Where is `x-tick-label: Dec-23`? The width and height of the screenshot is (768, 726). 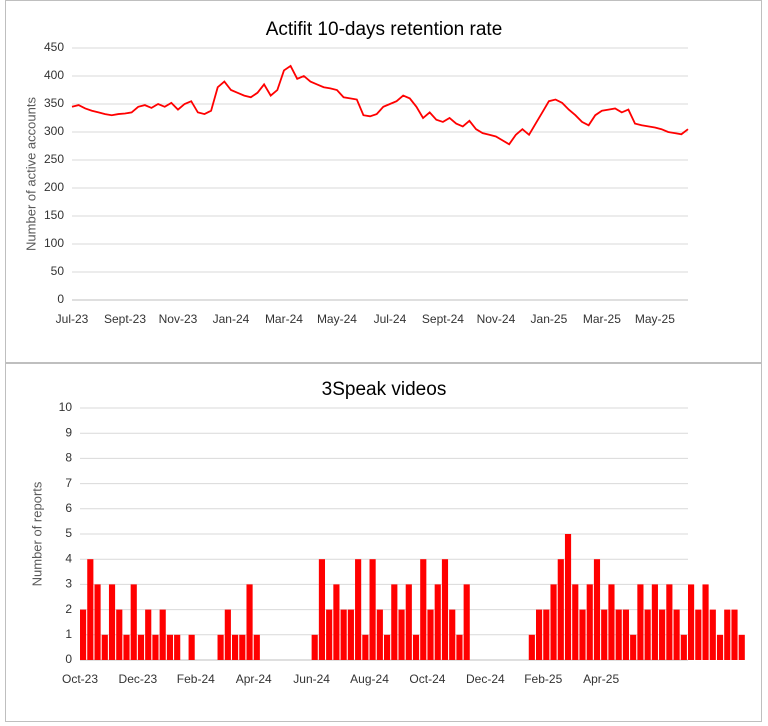
x-tick-label: Dec-23 is located at coordinates (138, 679).